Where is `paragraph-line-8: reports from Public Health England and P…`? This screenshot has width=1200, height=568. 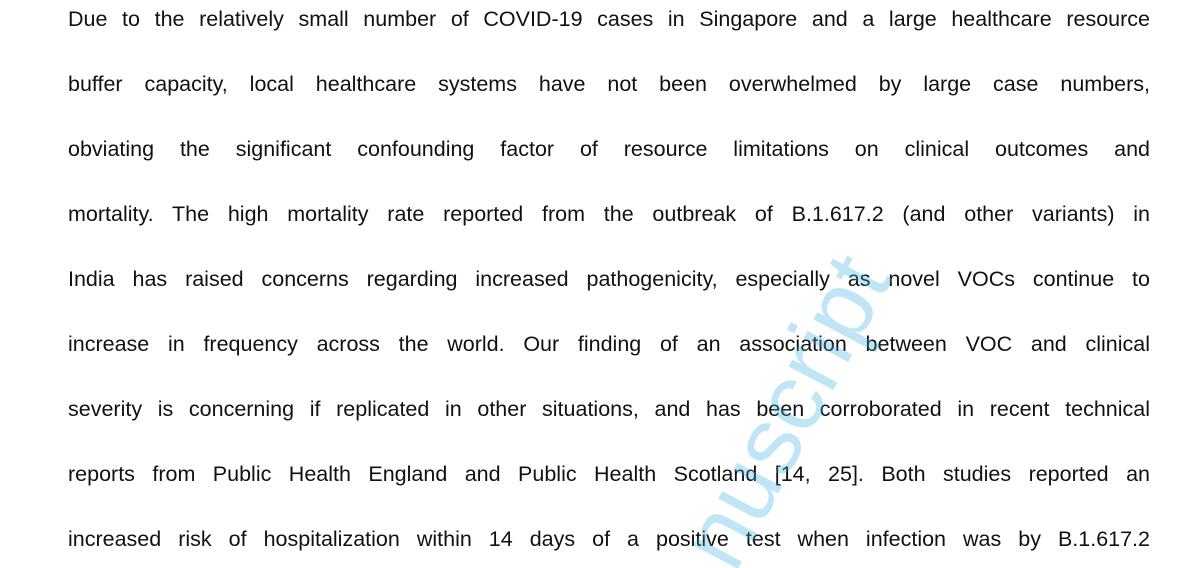
paragraph-line-8: reports from Public Health England and P… is located at coordinates (609, 474).